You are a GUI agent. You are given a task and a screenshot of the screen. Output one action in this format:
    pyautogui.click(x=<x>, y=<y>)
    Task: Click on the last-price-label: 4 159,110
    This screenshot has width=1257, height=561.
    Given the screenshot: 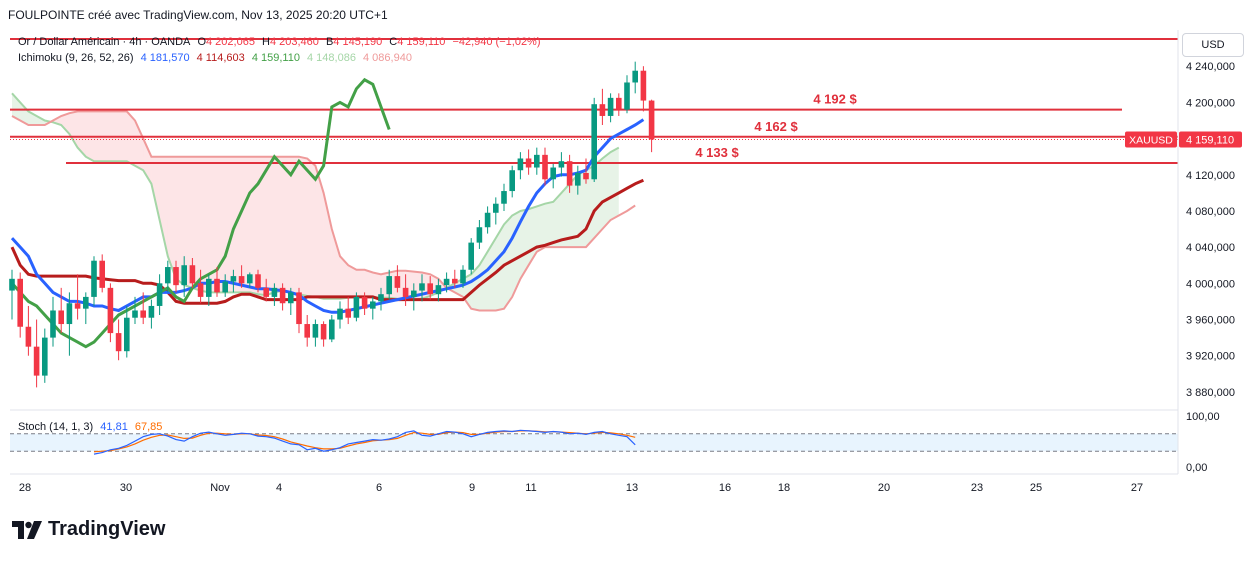 What is the action you would take?
    pyautogui.click(x=1210, y=140)
    